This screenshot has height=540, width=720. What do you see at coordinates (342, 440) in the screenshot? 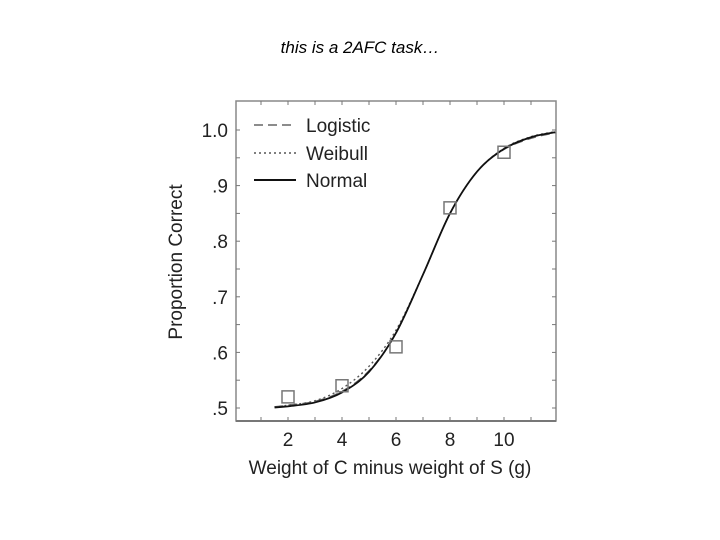
I see `x-tick-label: 4` at bounding box center [342, 440].